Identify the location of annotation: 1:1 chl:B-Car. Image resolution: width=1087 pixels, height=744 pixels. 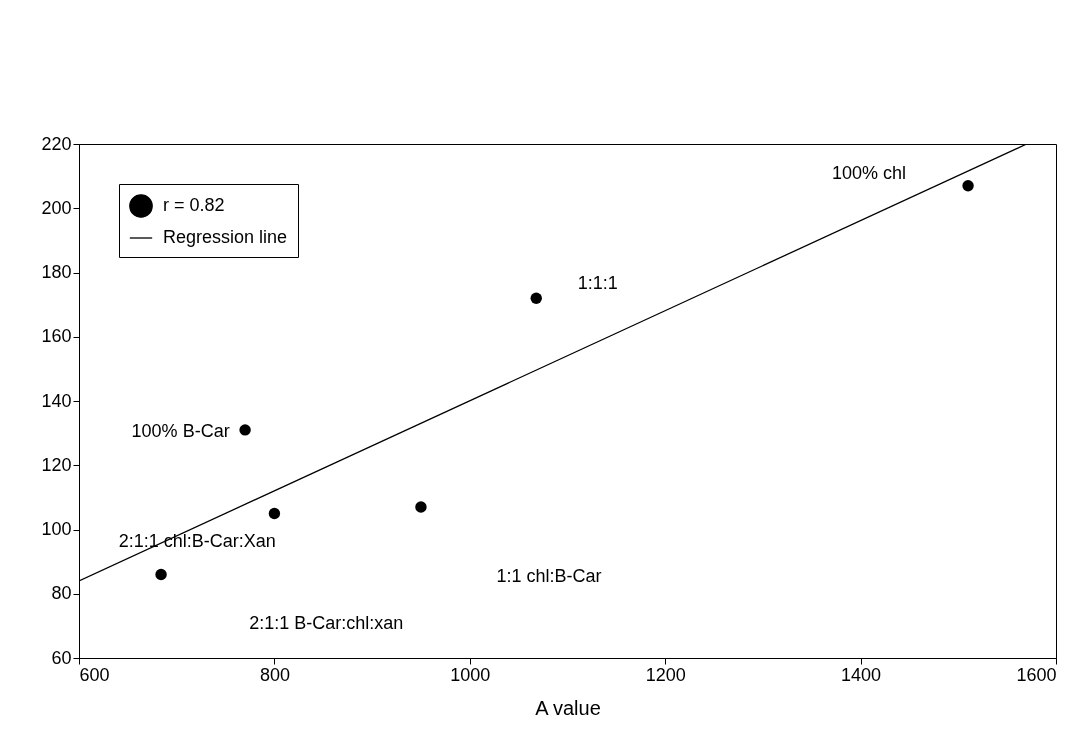
(549, 575).